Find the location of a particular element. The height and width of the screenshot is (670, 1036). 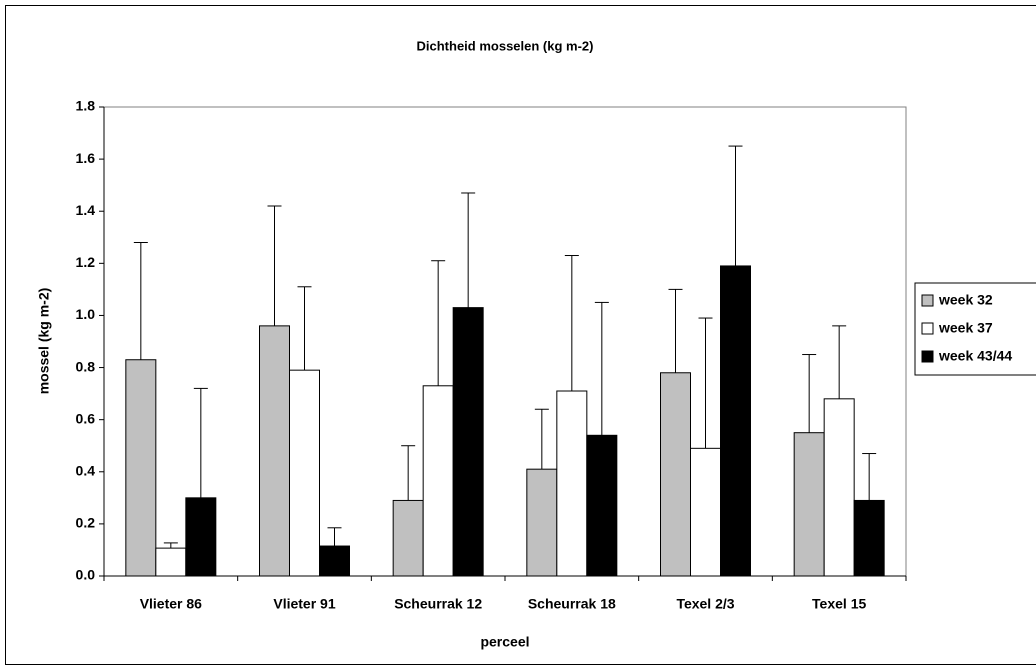

y-tick-label: 1.4 is located at coordinates (86, 210).